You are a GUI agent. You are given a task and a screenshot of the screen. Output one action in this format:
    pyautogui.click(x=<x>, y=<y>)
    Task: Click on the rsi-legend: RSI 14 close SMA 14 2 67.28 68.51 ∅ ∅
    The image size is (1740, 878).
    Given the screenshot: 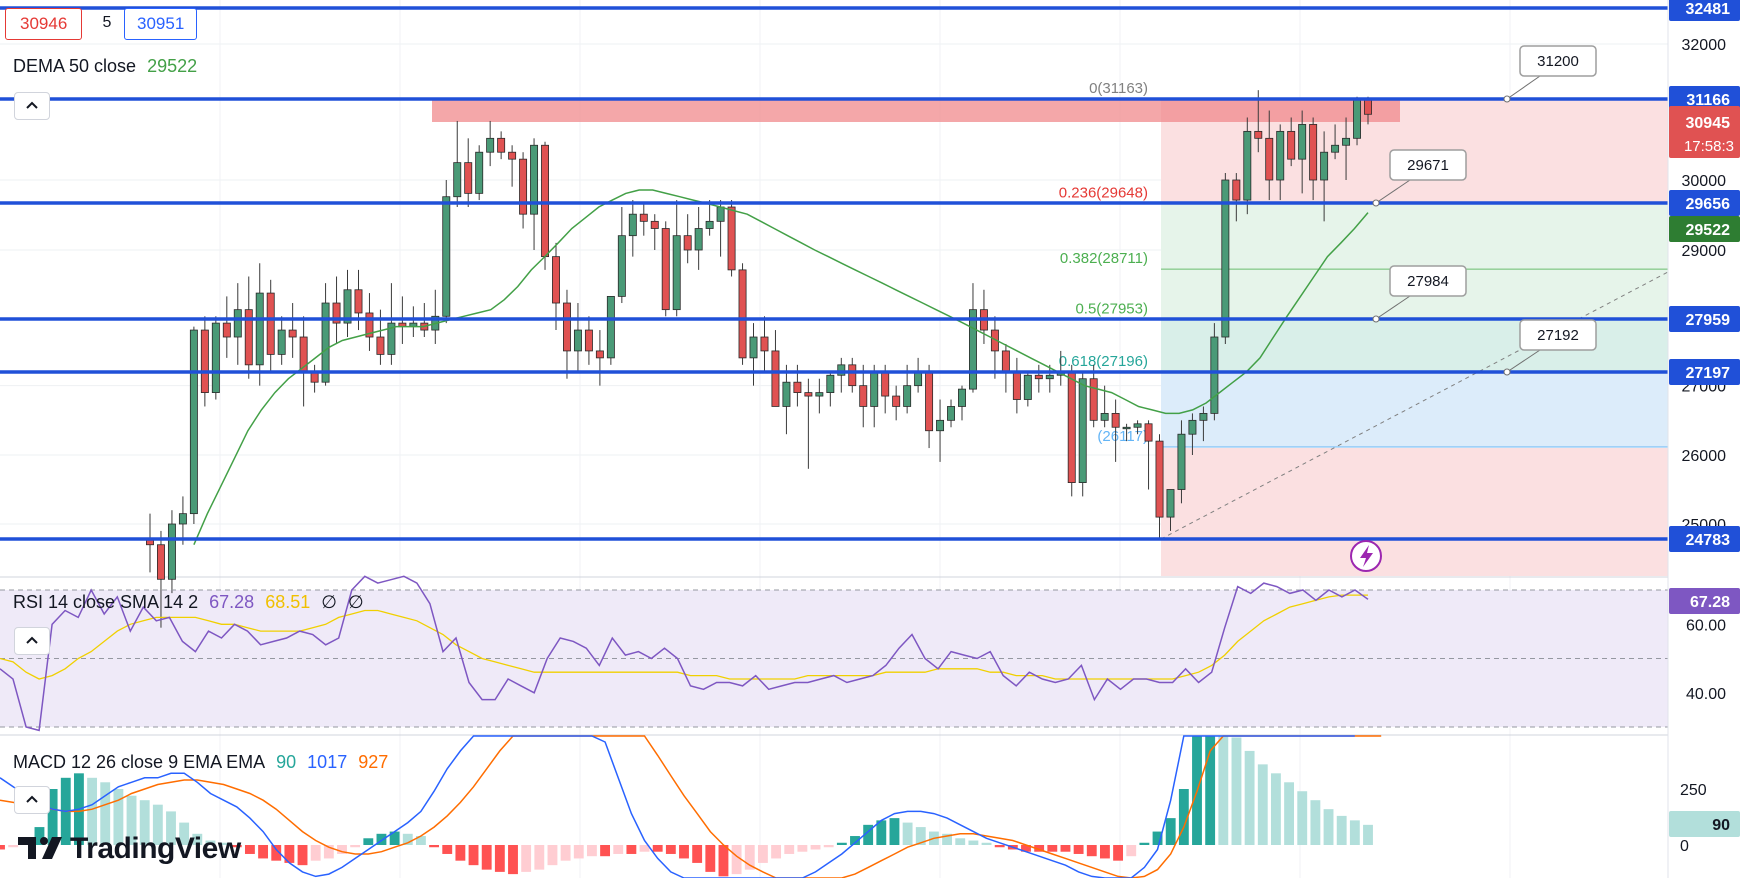 What is the action you would take?
    pyautogui.click(x=191, y=602)
    